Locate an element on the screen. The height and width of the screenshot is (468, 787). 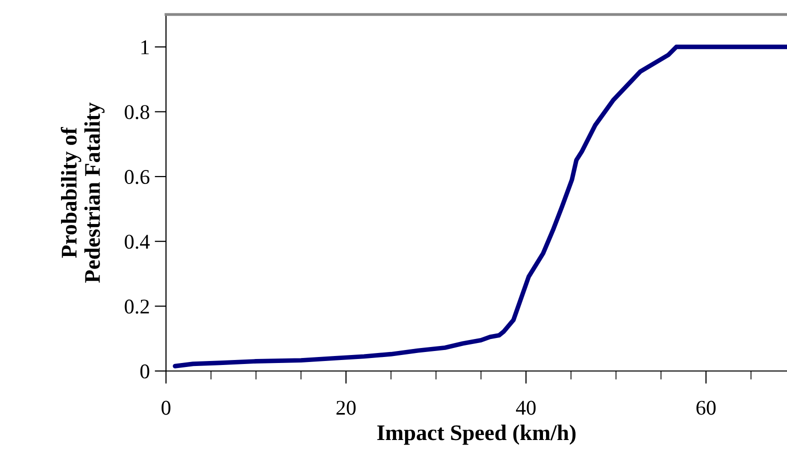
y-tick-label: 0.6 is located at coordinates (137, 177).